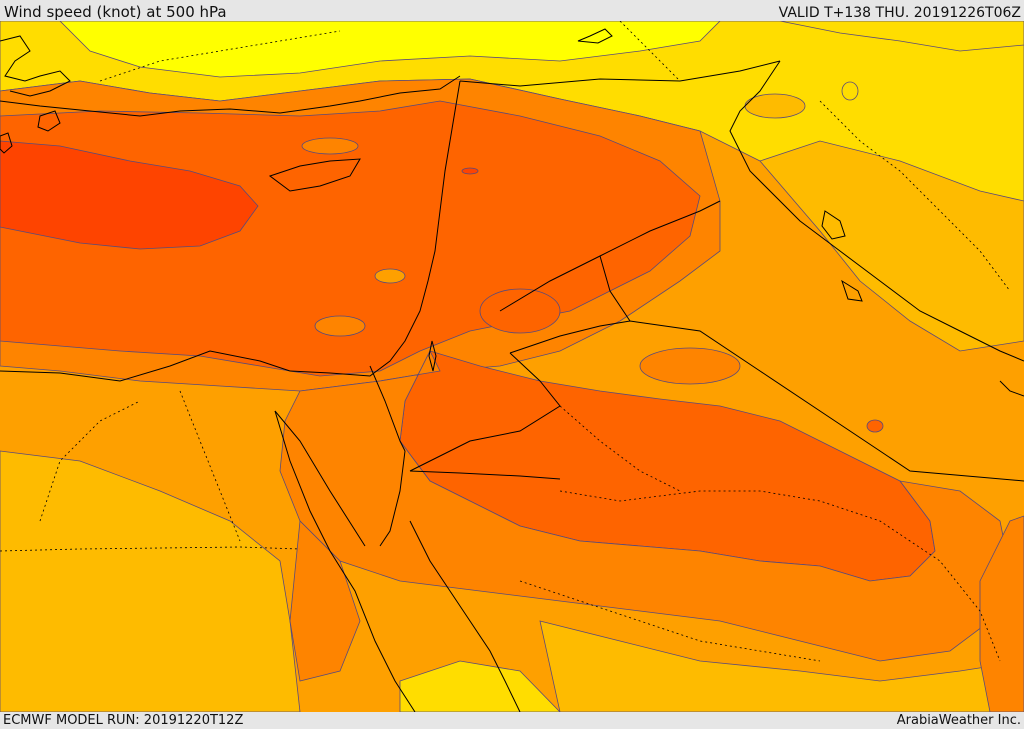  I want to click on band-medium-light-south, so click(150, 581).